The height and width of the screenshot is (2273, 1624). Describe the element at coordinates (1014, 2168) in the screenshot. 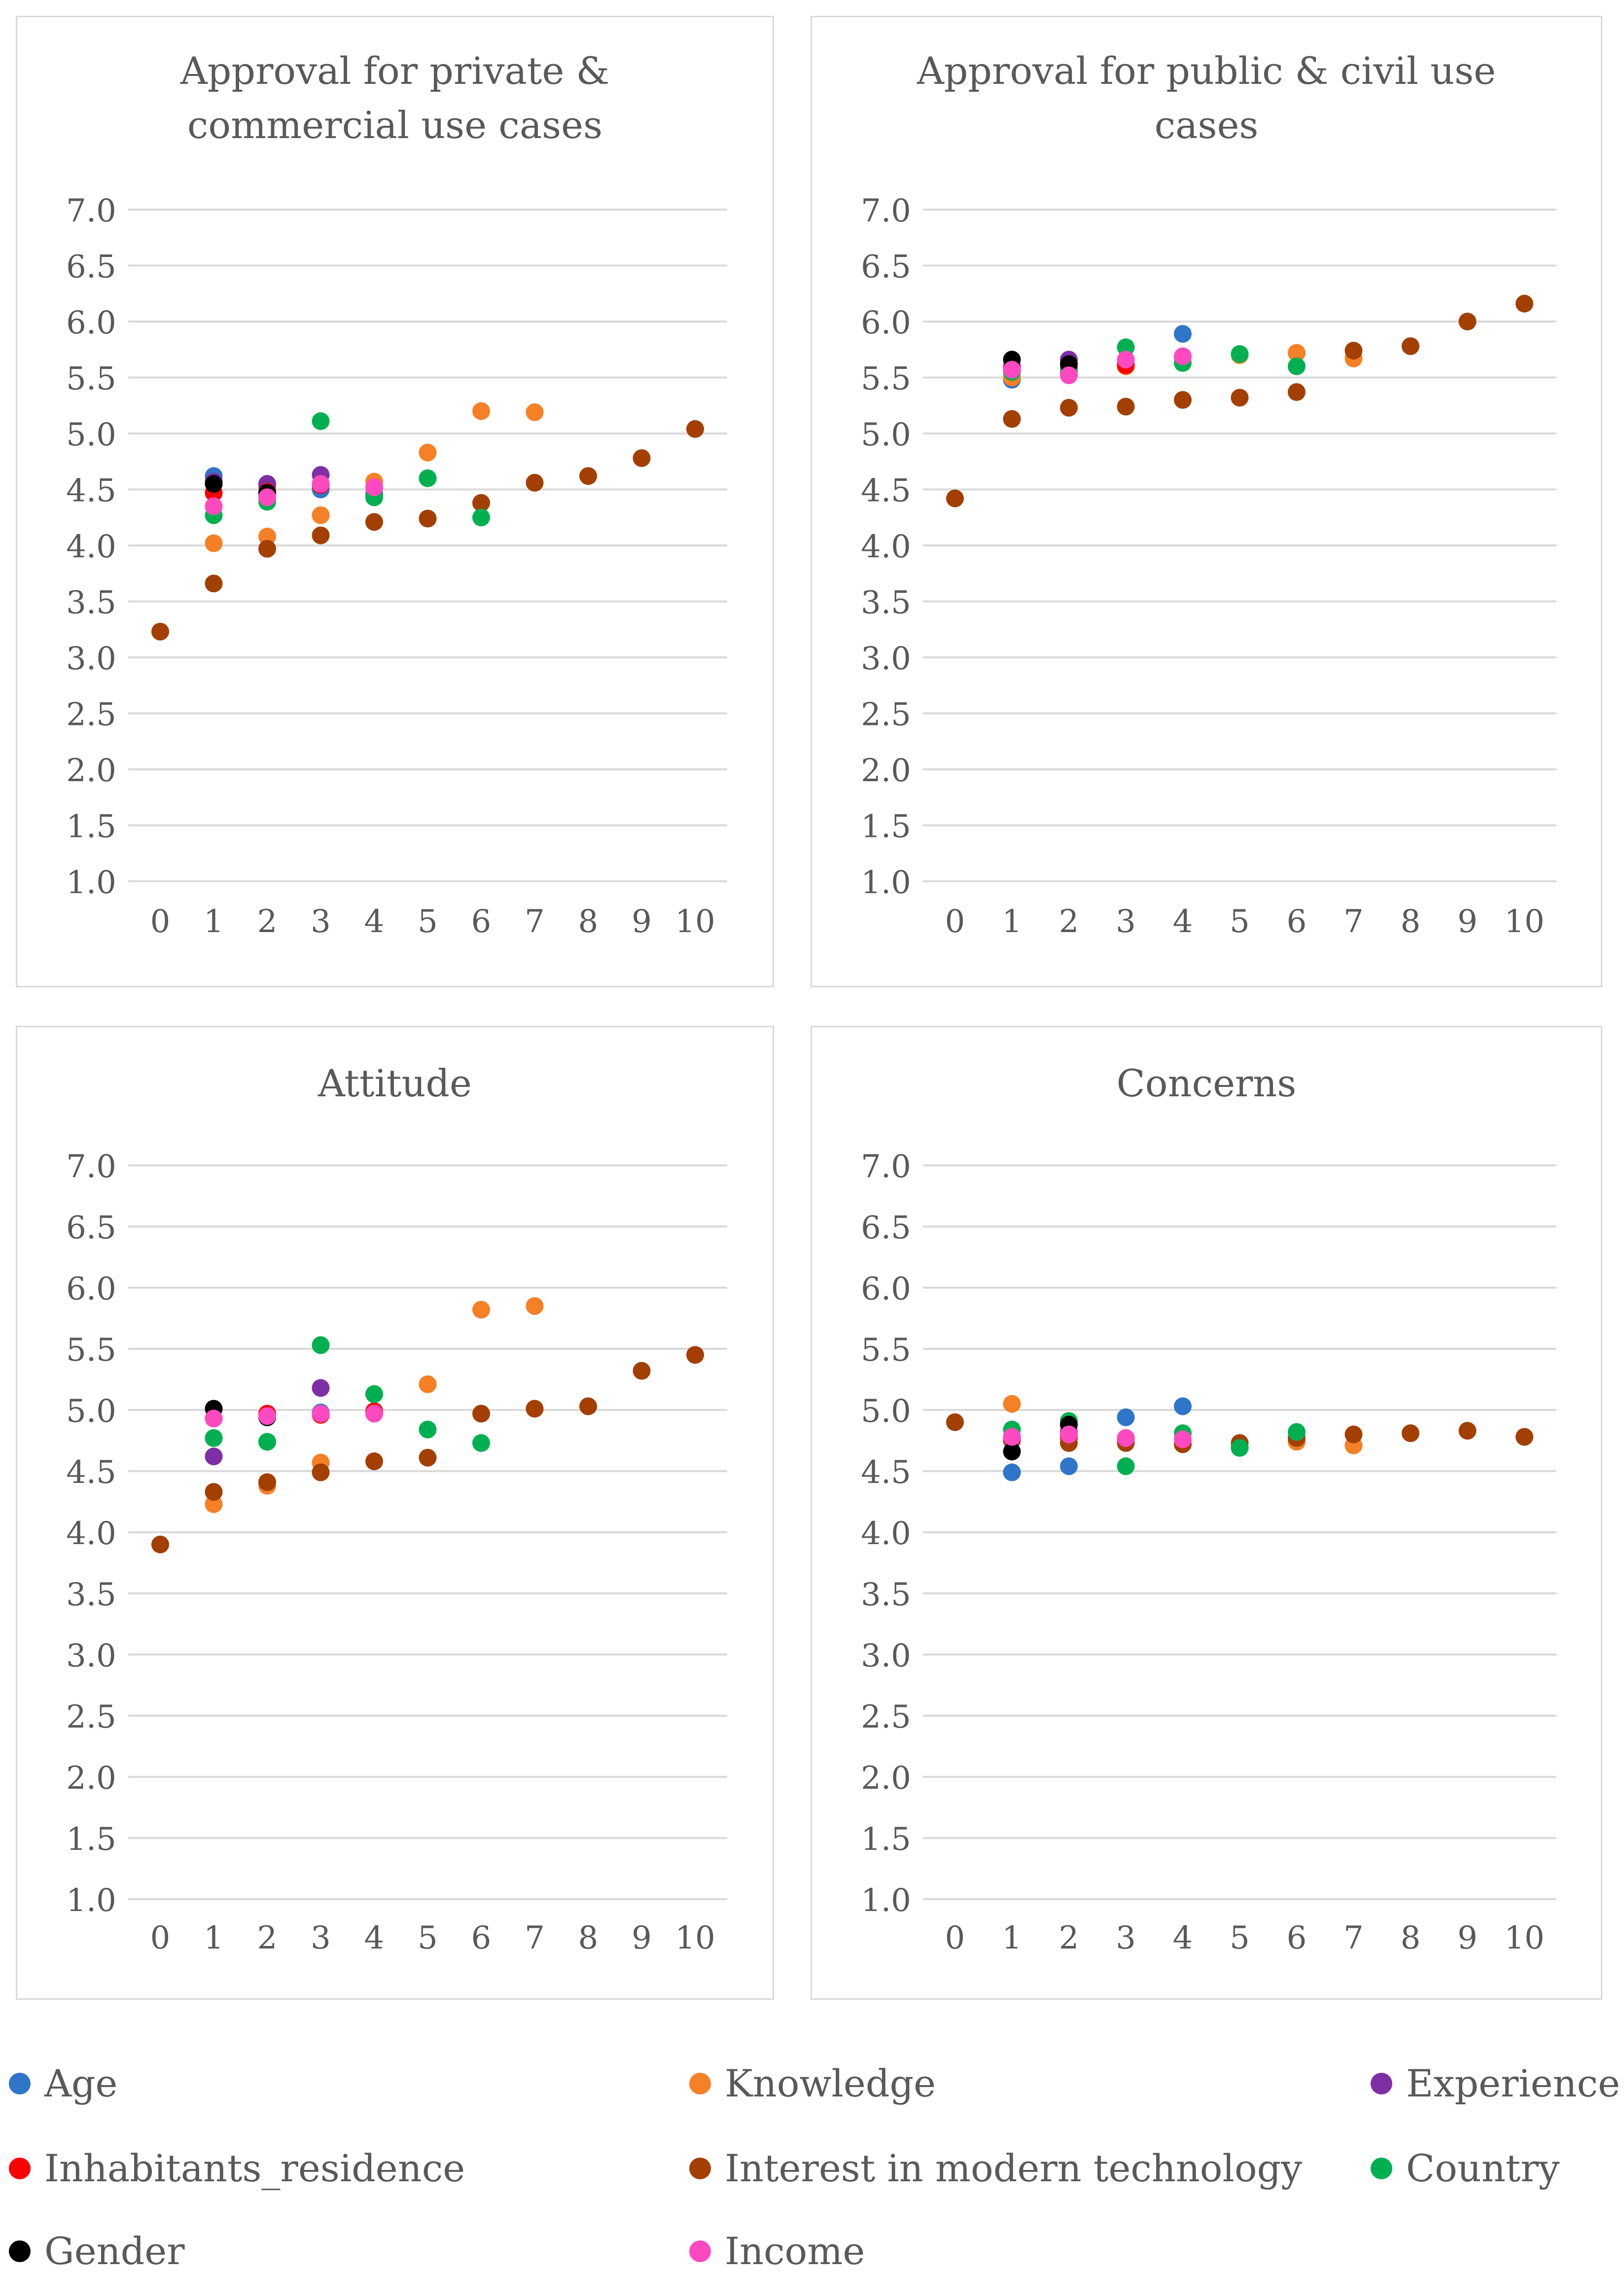

I see `legend-label-interest-modern-technology: Interest in modern technology` at that location.